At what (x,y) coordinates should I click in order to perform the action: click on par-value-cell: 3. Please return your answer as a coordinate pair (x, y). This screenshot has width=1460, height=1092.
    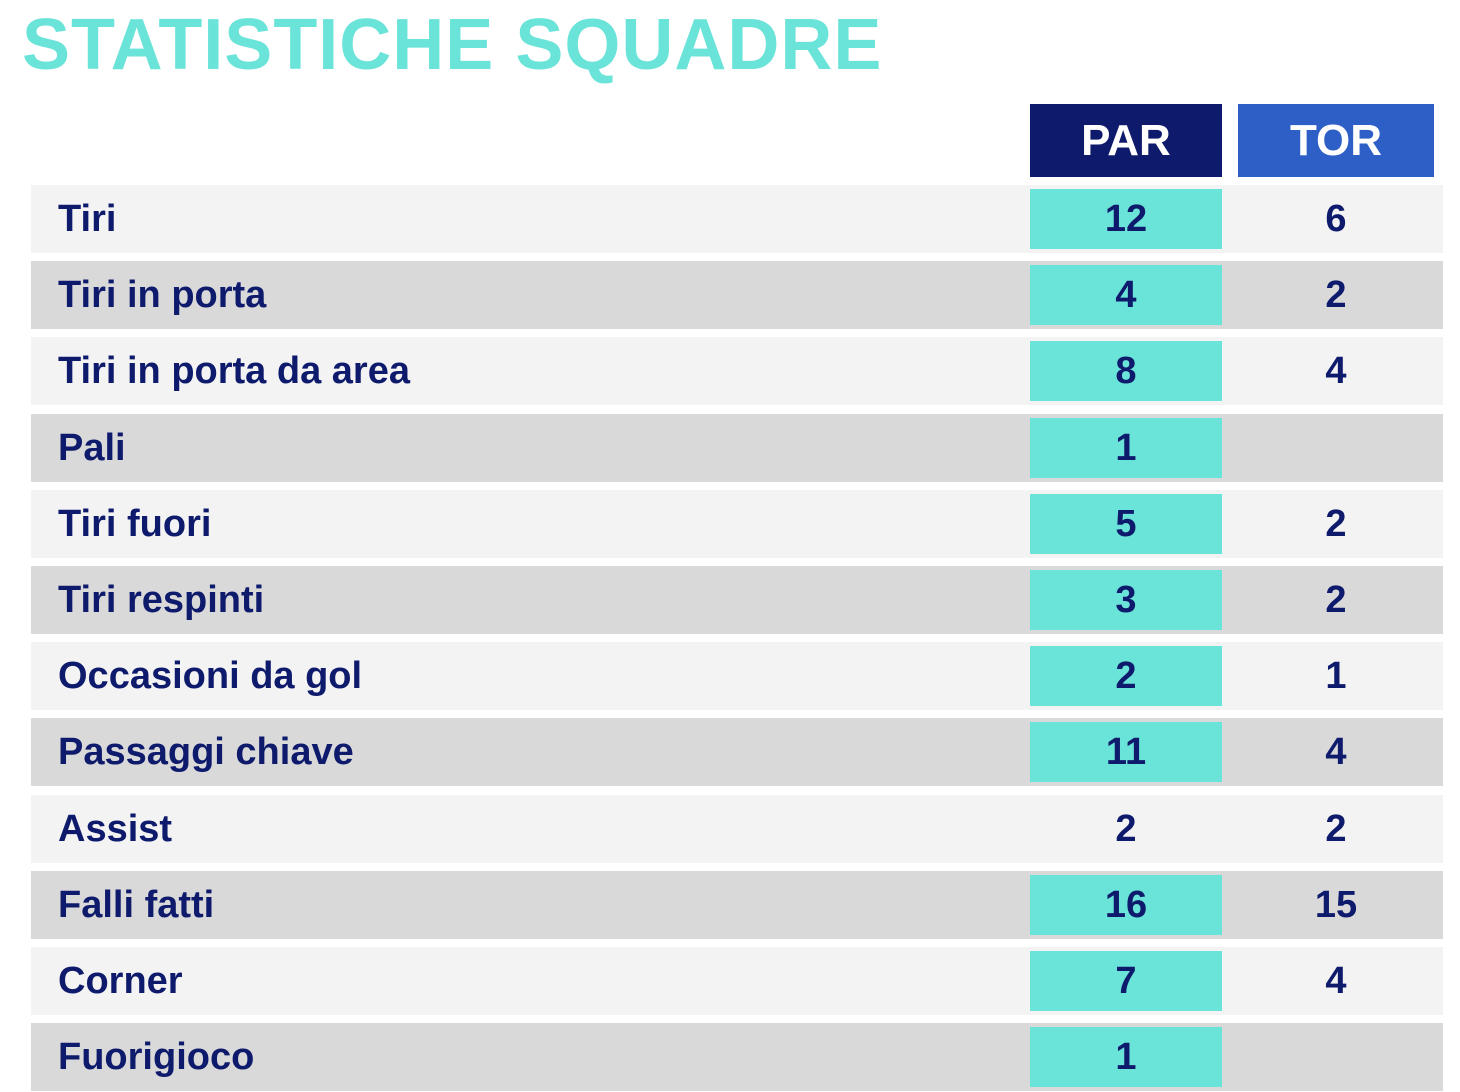
    Looking at the image, I should click on (1126, 600).